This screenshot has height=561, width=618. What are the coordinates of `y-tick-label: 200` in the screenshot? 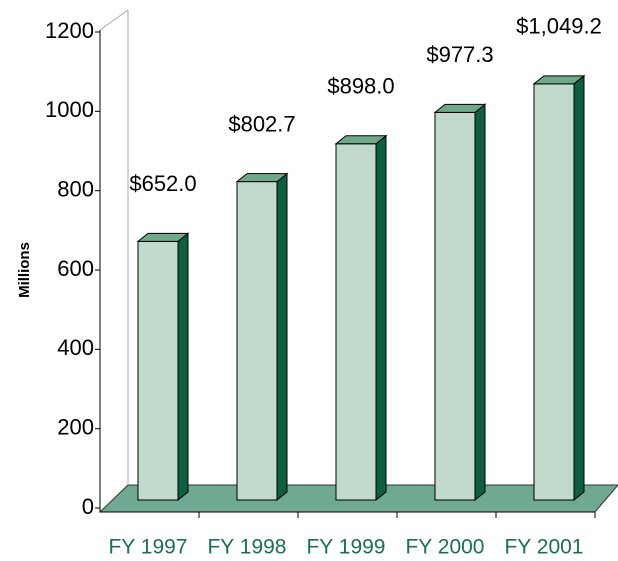 It's located at (75, 426).